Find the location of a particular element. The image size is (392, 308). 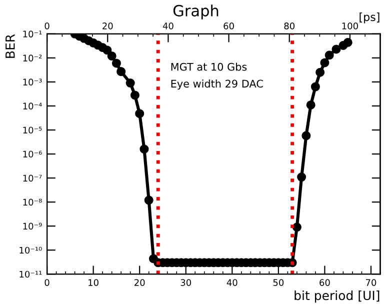

y-tick-label: 10⁻¹ is located at coordinates (32, 34).